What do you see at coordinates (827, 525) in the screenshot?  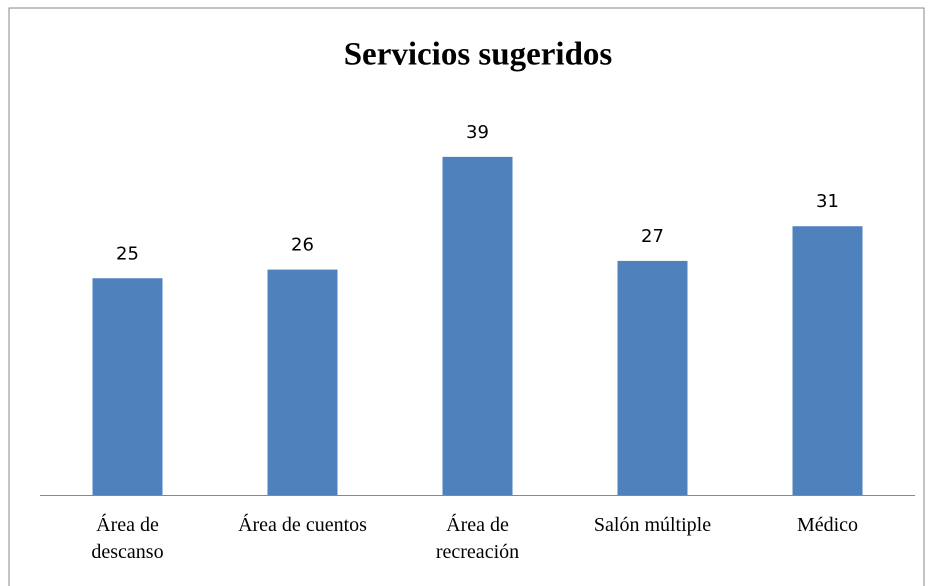 I see `x-tick-label: Médico` at bounding box center [827, 525].